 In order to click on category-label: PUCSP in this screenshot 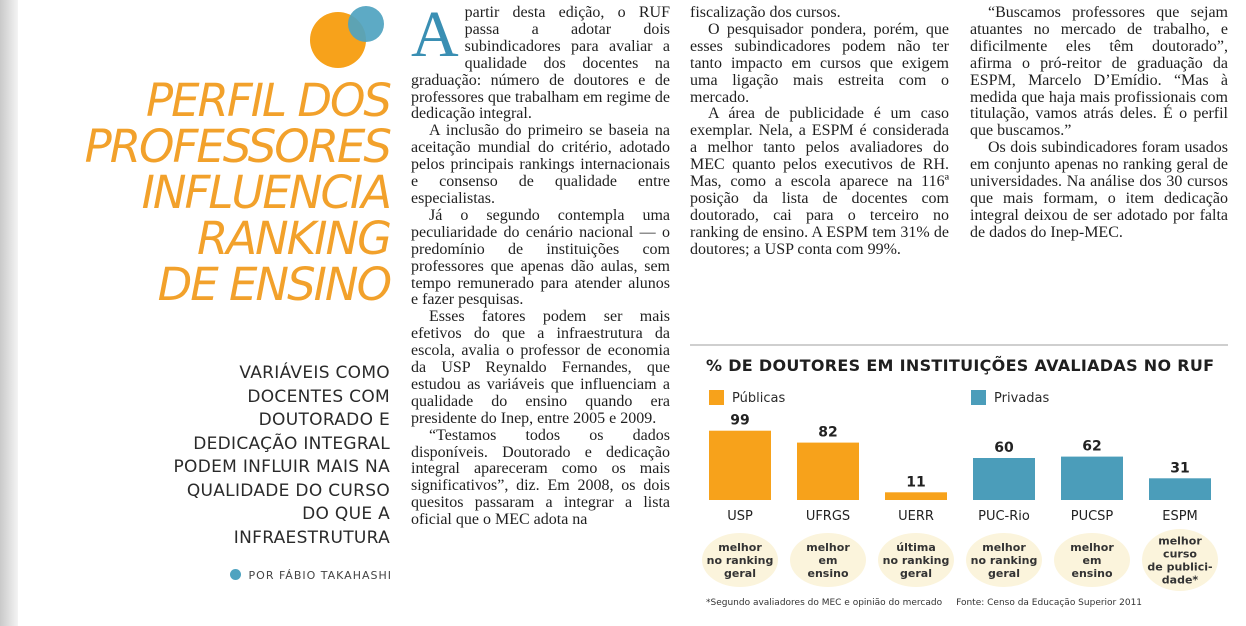, I will do `click(1092, 516)`.